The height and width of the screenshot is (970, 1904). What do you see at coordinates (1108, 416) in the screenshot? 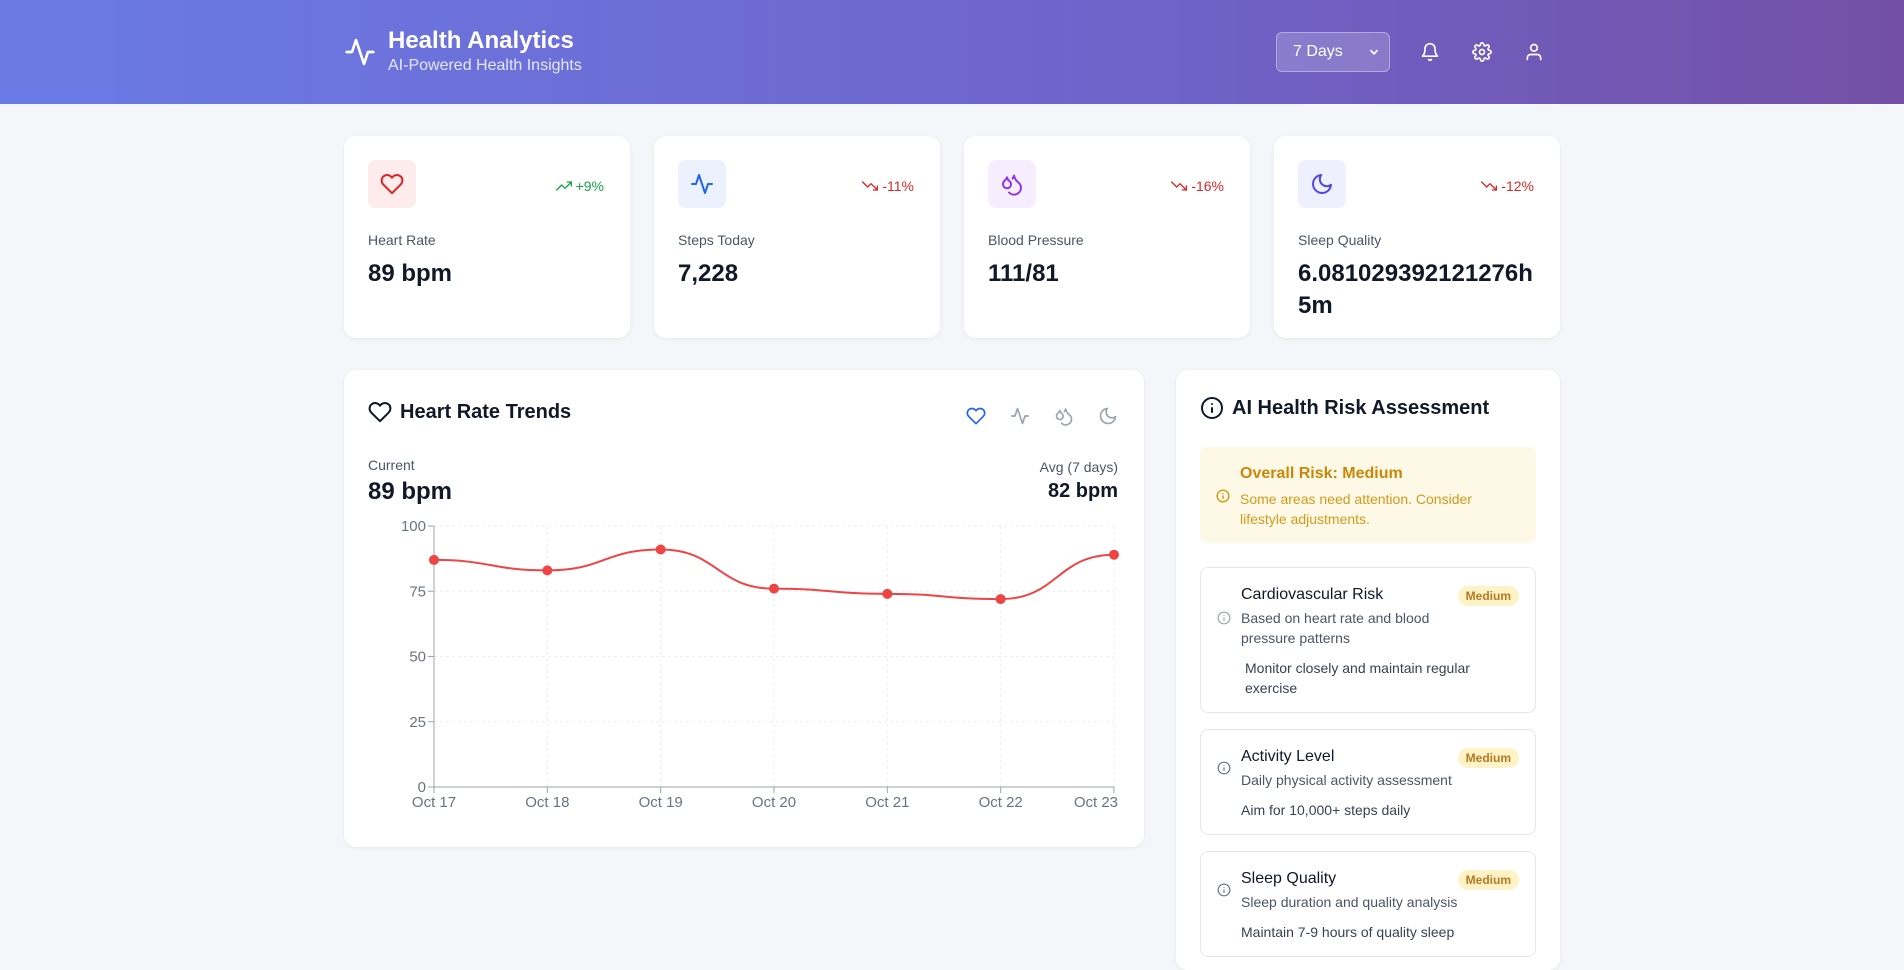
I see `tab-sleep` at bounding box center [1108, 416].